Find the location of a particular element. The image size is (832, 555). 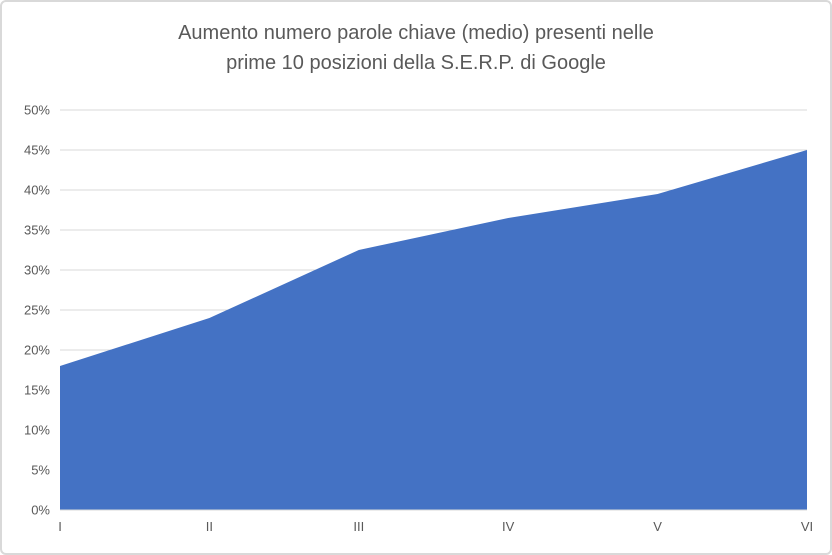

y-tick-label: 15% is located at coordinates (36, 390).